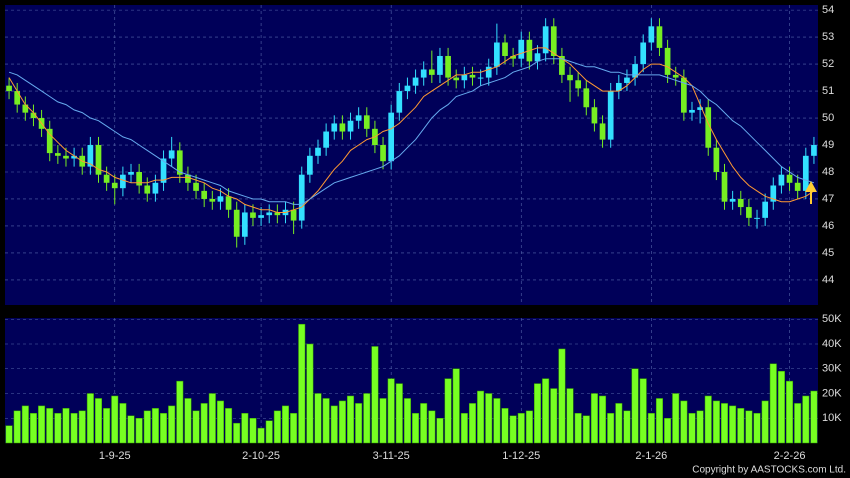 Image resolution: width=850 pixels, height=478 pixels. Describe the element at coordinates (828, 226) in the screenshot. I see `y-tick-label: 46` at that location.